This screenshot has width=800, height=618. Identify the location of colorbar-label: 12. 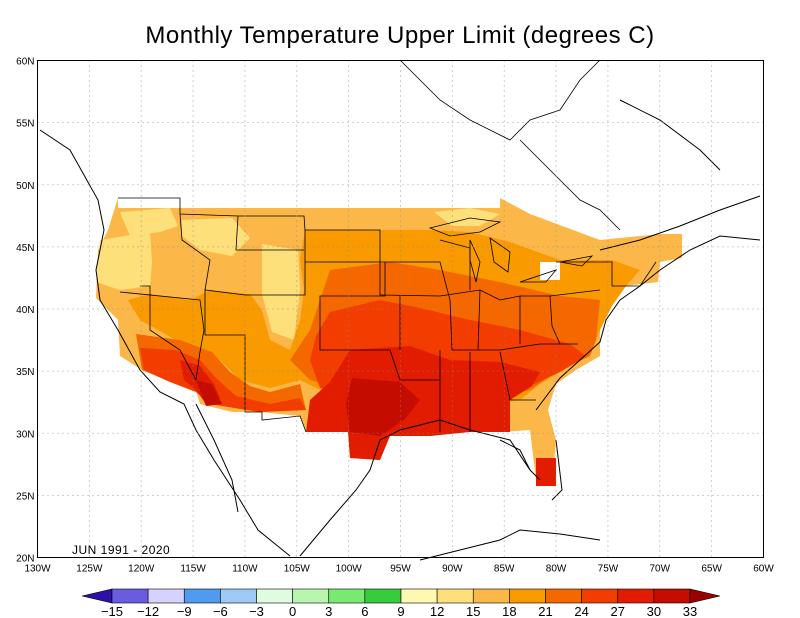
(437, 611).